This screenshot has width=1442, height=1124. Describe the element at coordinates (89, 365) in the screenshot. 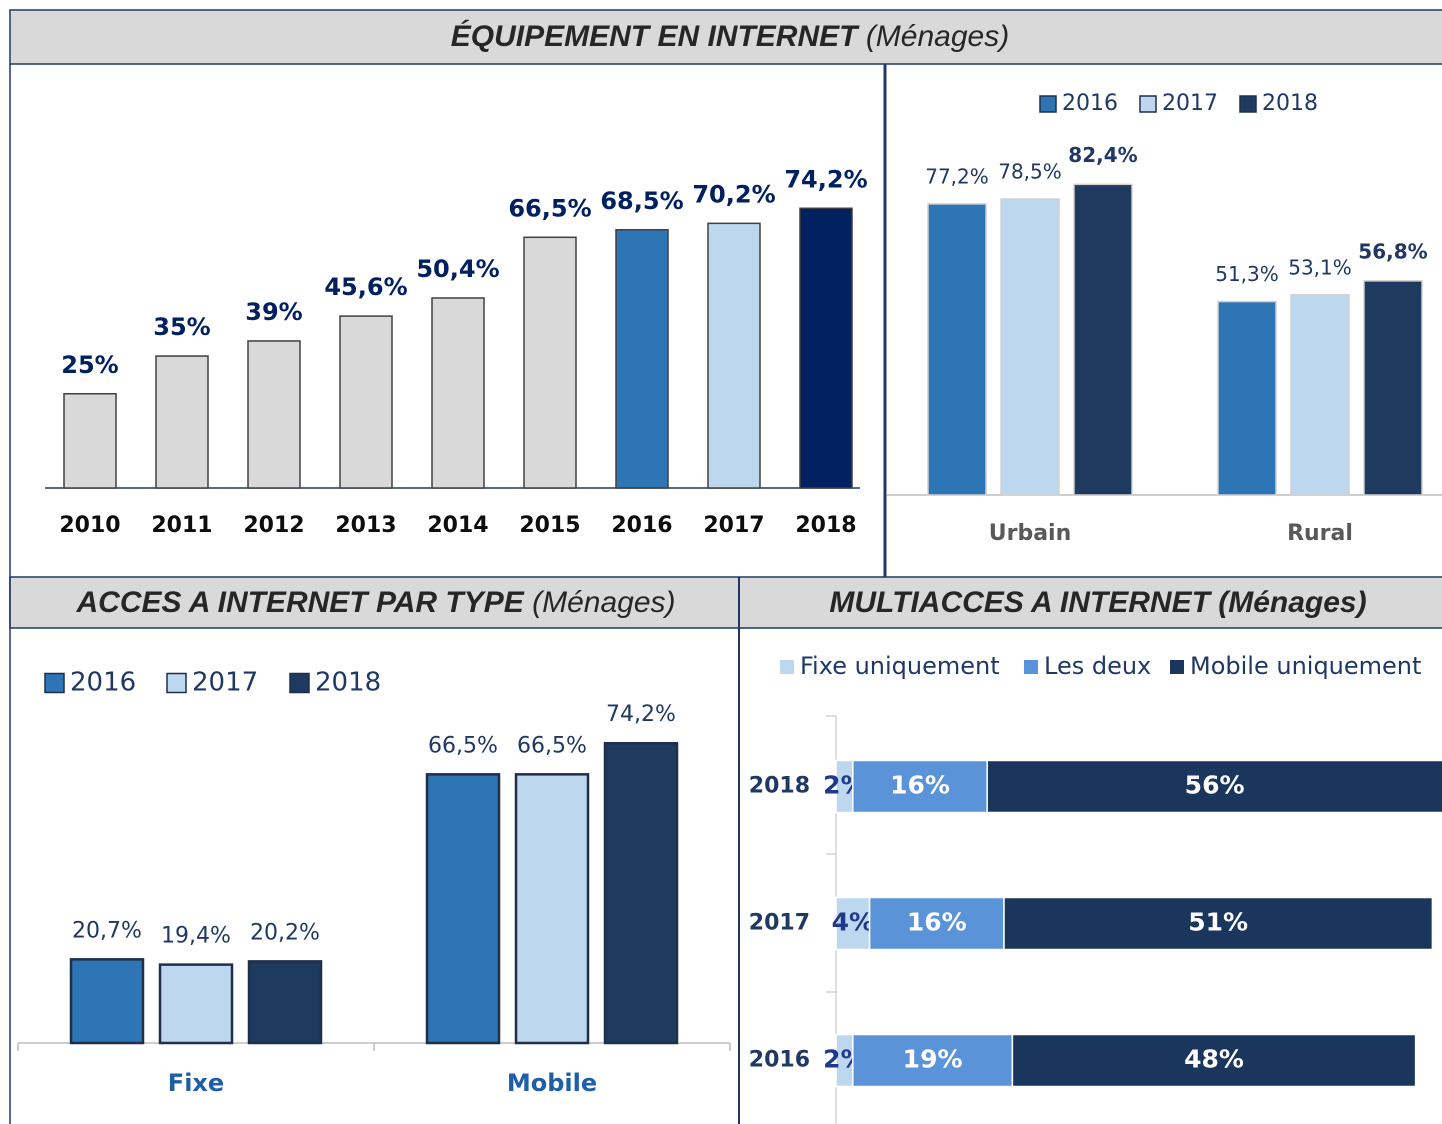

I see `data-label: 25%` at that location.